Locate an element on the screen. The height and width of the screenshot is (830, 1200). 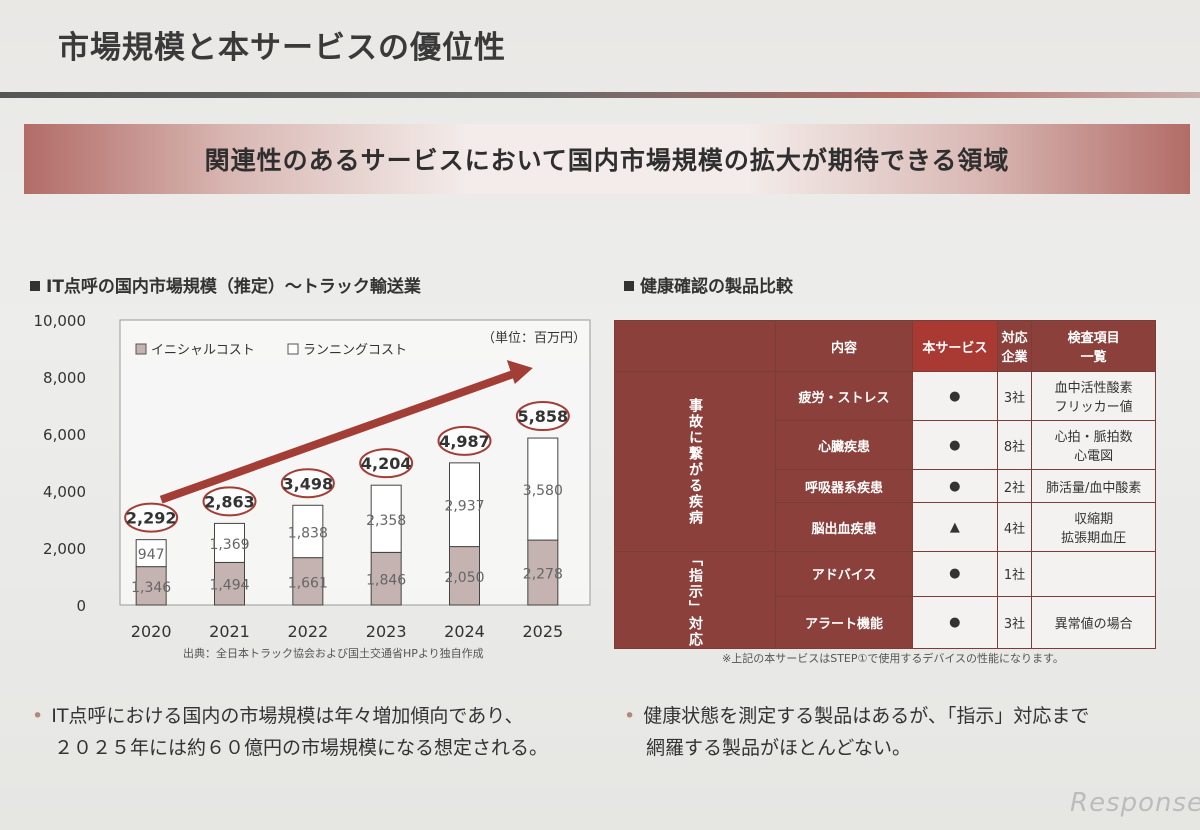
companies-cell: 2社 is located at coordinates (1014, 486).